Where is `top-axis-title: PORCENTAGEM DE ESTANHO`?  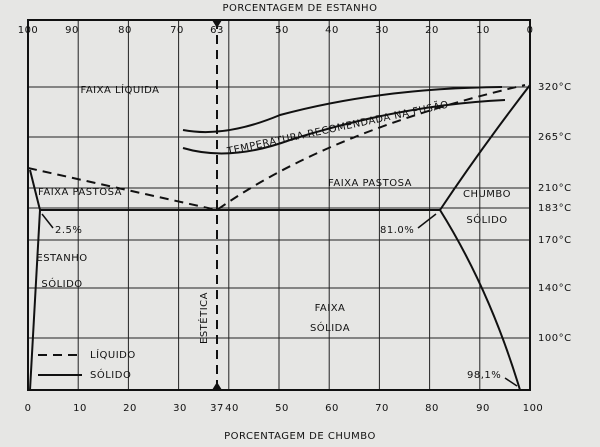 top-axis-title: PORCENTAGEM DE ESTANHO is located at coordinates (300, 8).